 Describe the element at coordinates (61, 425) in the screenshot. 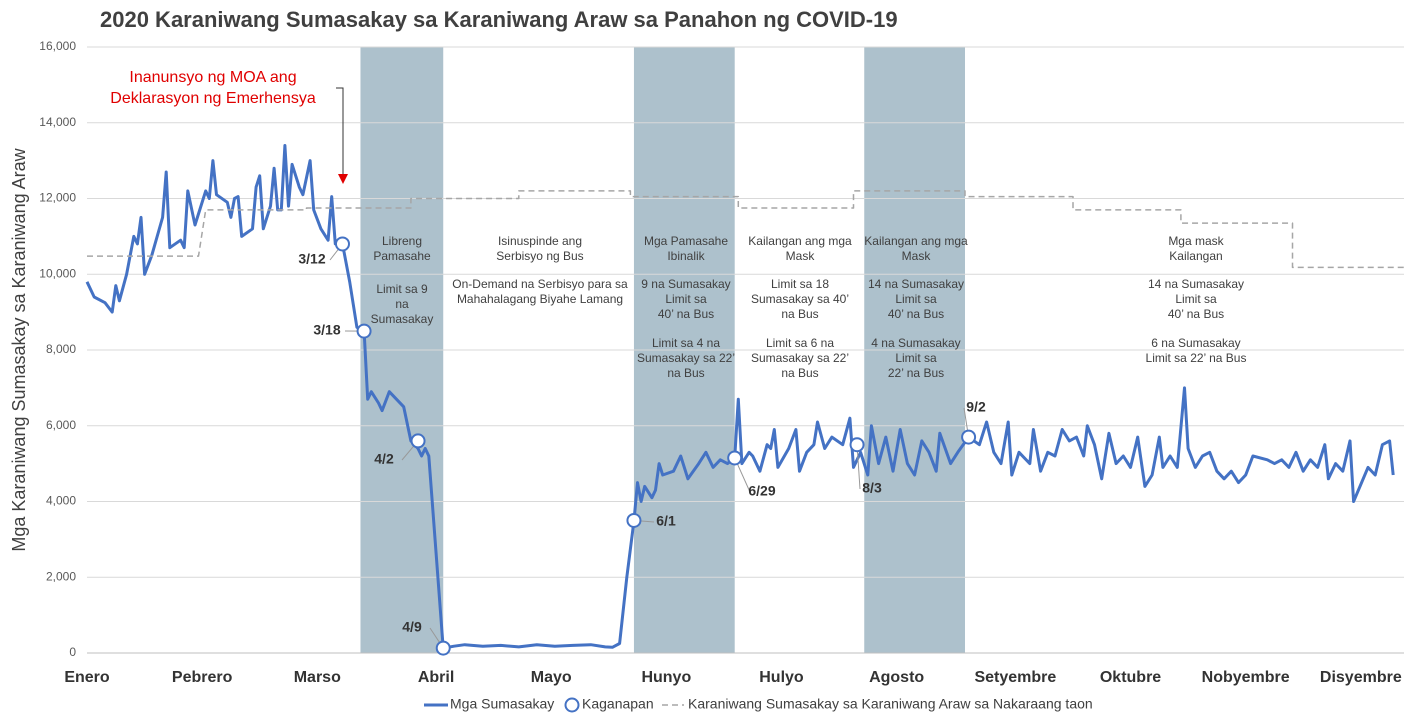

I see `y-tick-label: 6,000` at that location.